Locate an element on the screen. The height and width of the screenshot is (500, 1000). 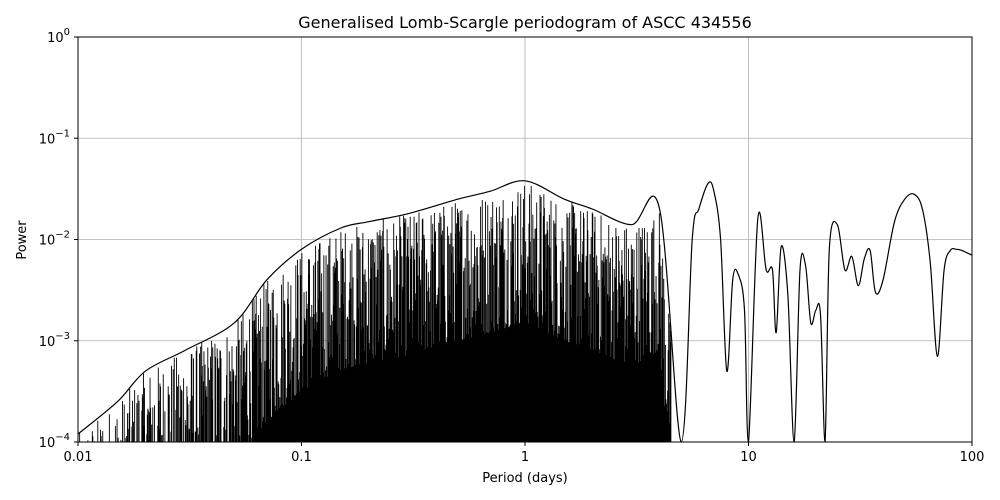
x-tick-label: 100 is located at coordinates (972, 457).